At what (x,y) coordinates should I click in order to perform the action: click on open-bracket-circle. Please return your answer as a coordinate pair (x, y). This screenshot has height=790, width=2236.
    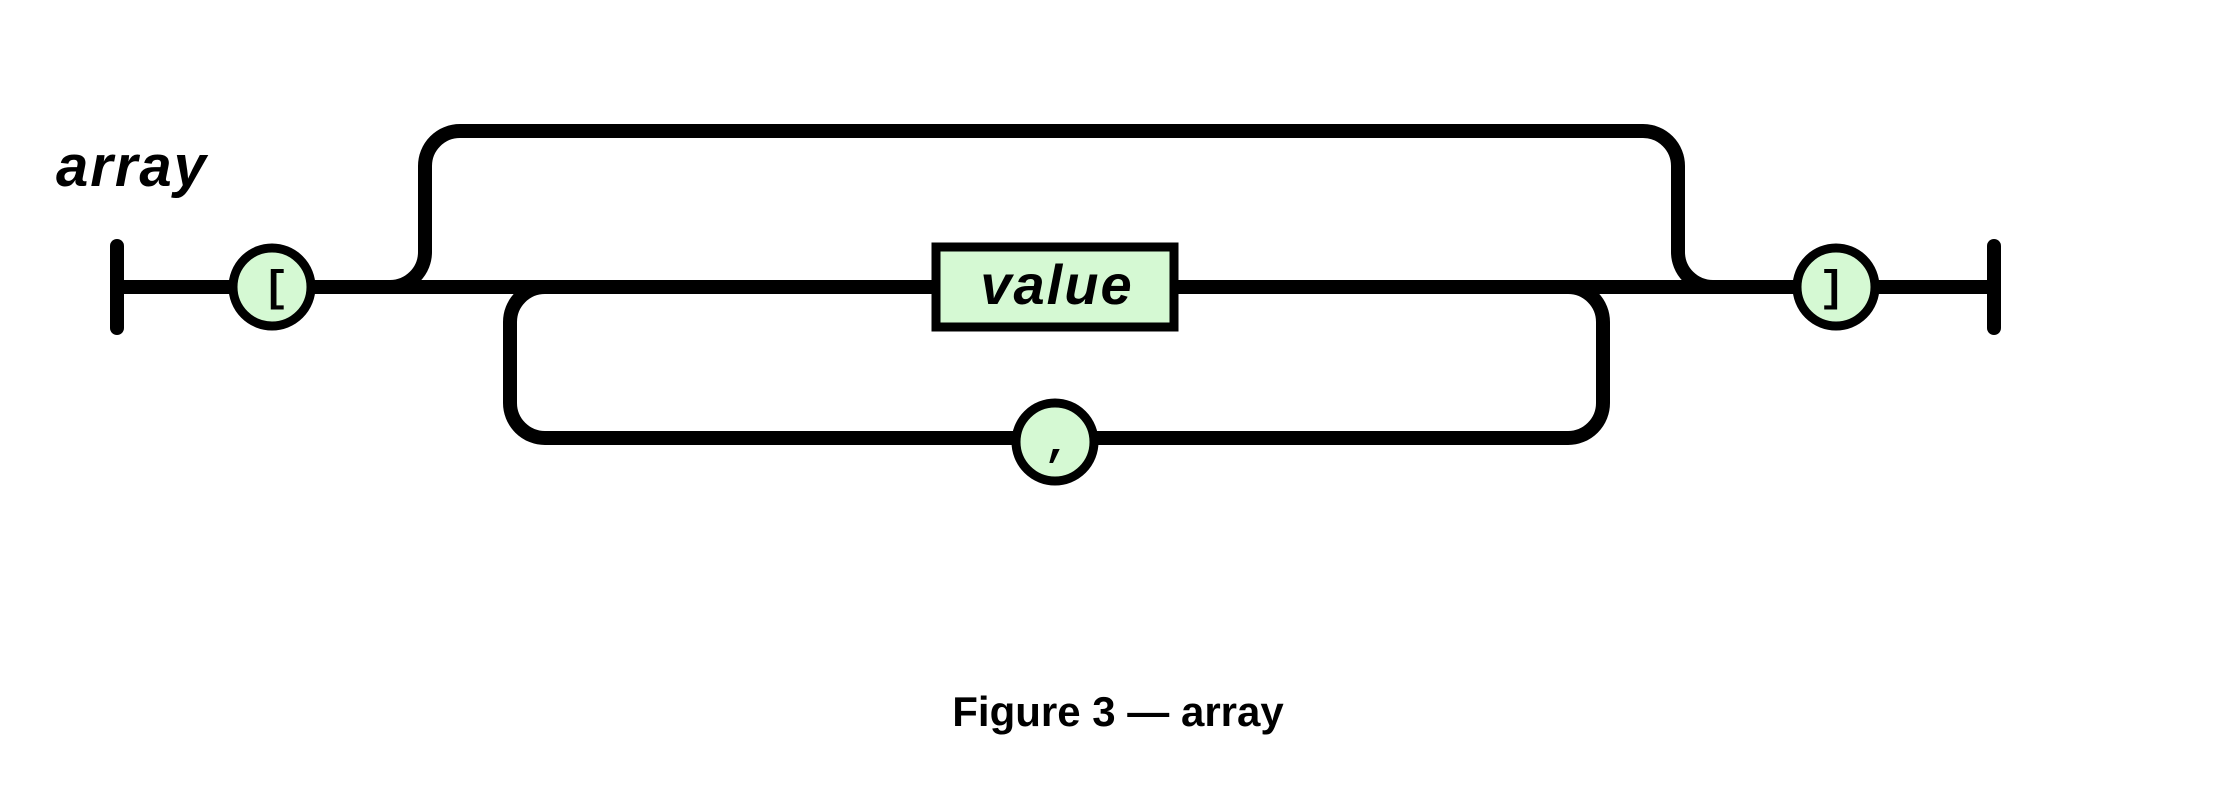
    Looking at the image, I should click on (272, 287).